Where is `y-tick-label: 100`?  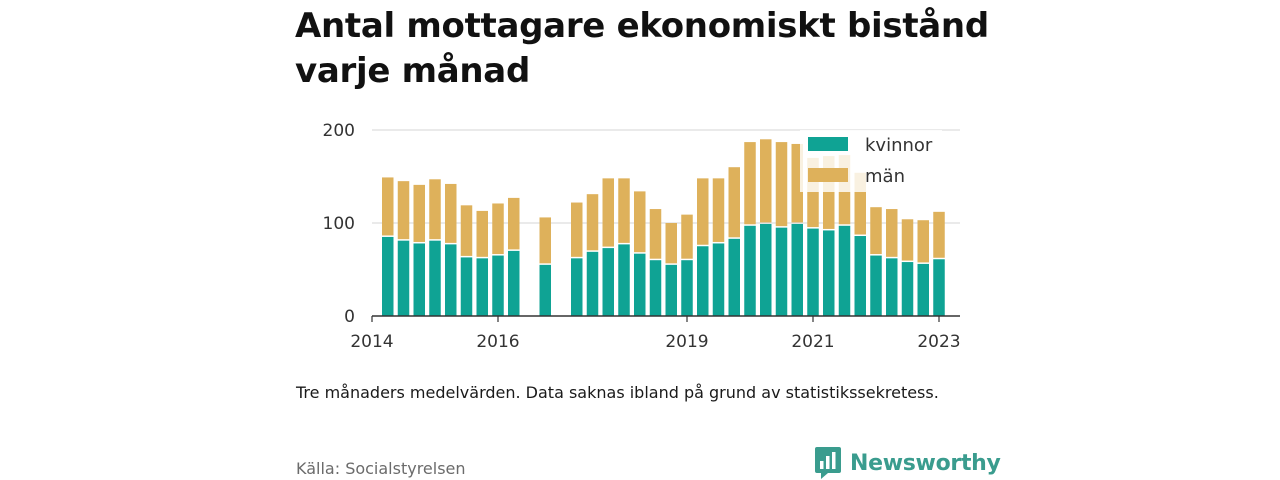 y-tick-label: 100 is located at coordinates (339, 224).